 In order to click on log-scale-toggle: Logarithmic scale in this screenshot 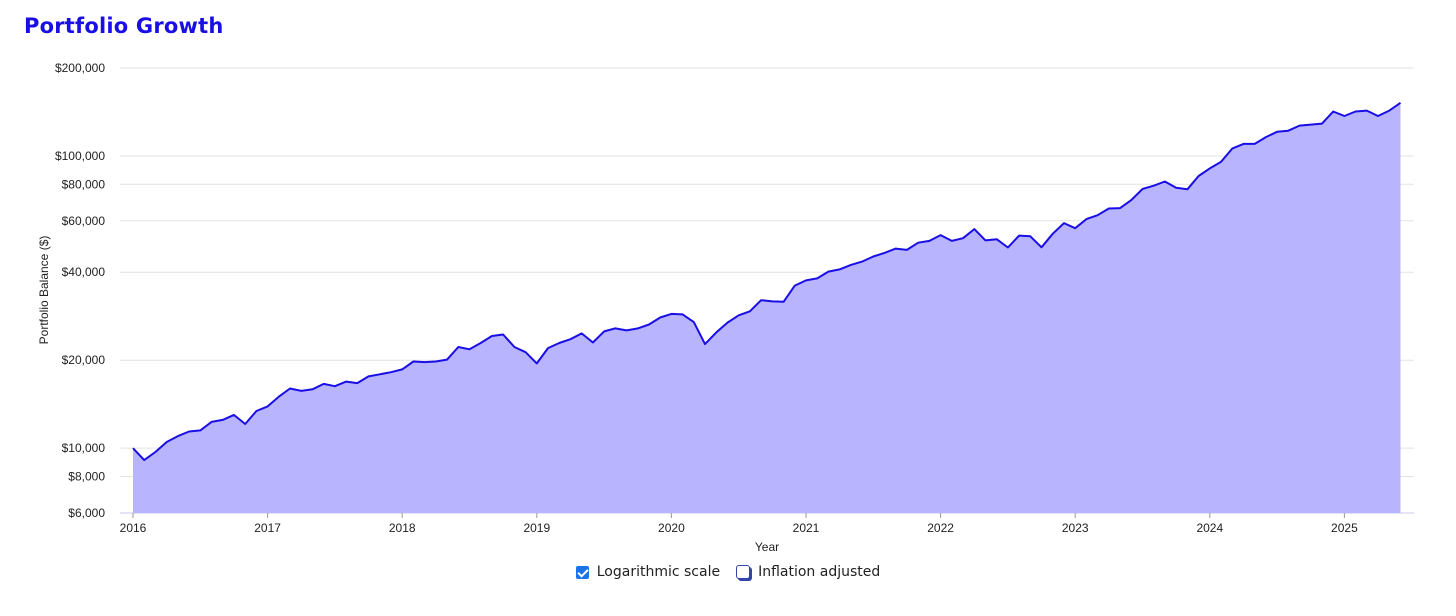, I will do `click(648, 572)`.